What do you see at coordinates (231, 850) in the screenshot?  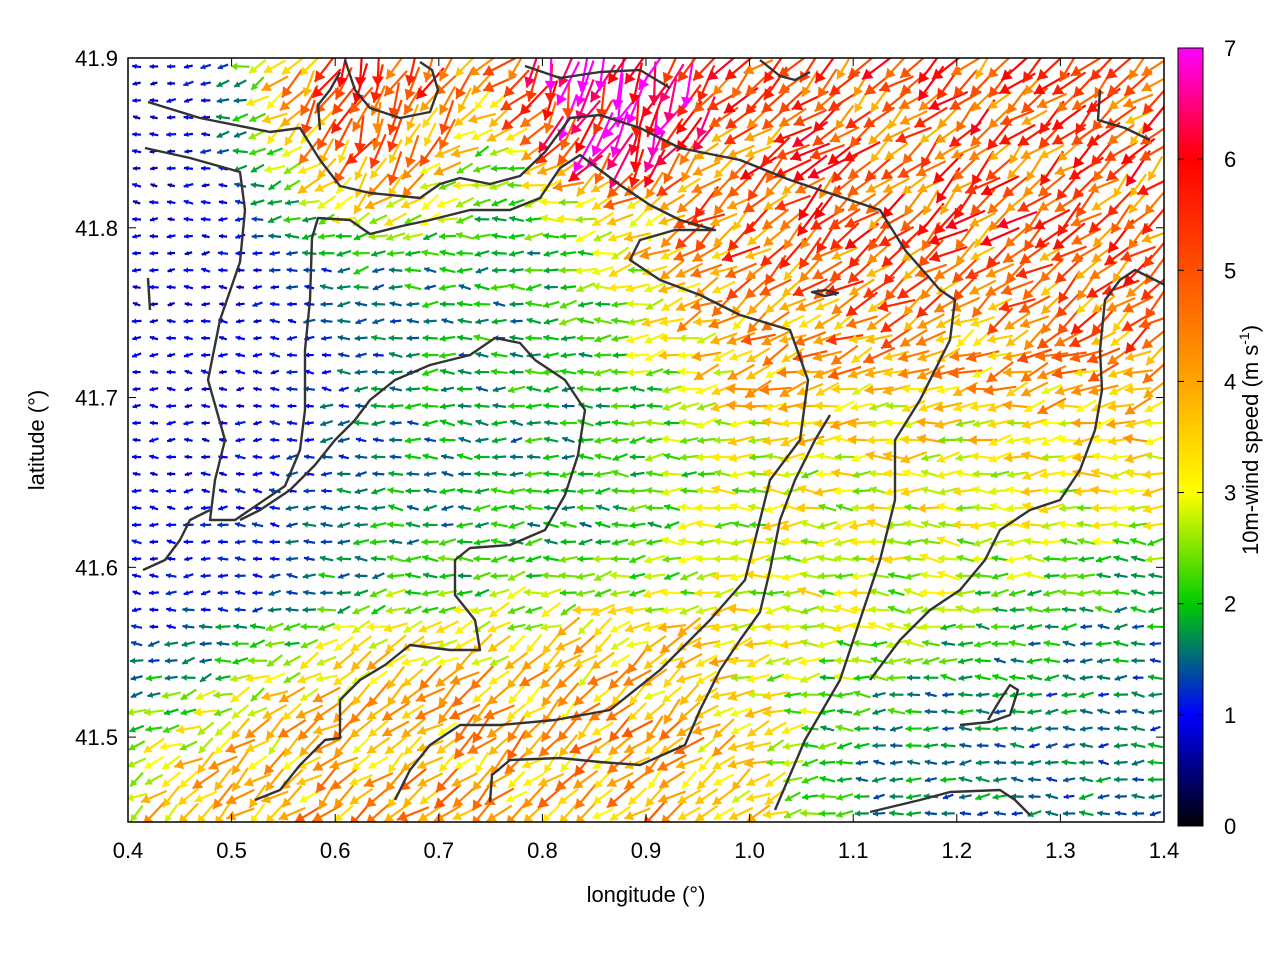 I see `x-tick-label: 0.5` at bounding box center [231, 850].